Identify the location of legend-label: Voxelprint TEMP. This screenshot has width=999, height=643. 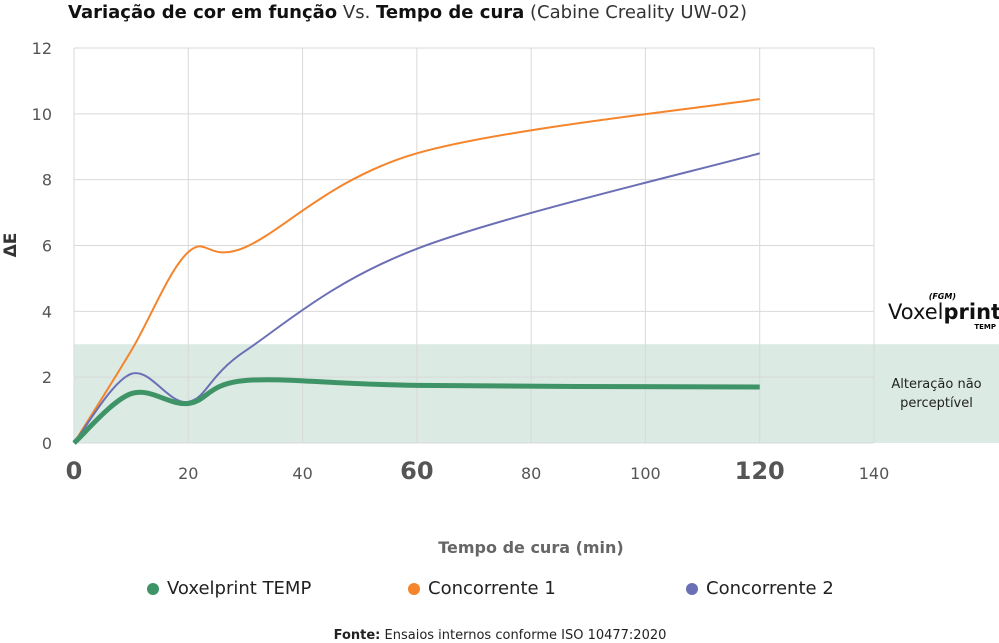
(239, 588).